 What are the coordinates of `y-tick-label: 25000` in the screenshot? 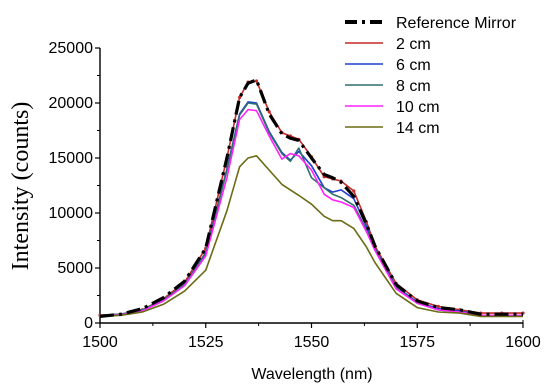 It's located at (71, 48).